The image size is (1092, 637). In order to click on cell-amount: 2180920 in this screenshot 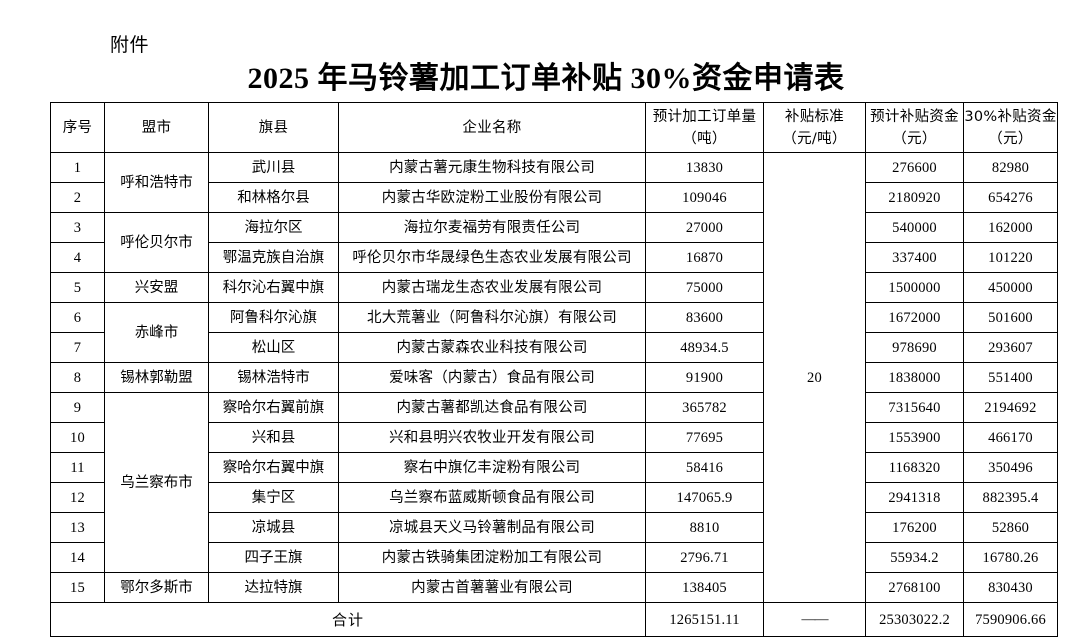, I will do `click(914, 197)`.